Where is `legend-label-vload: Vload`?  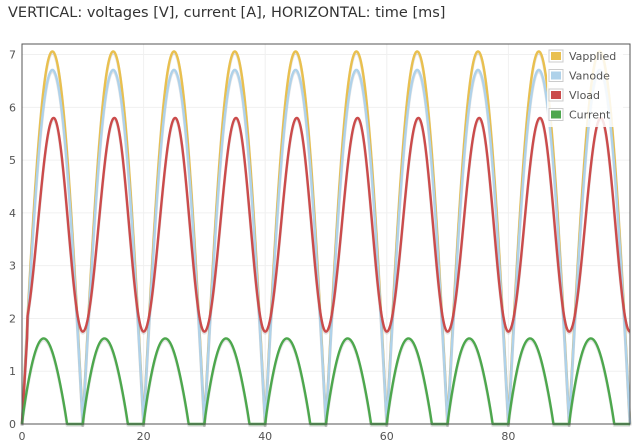
legend-label-vload: Vload is located at coordinates (584, 95).